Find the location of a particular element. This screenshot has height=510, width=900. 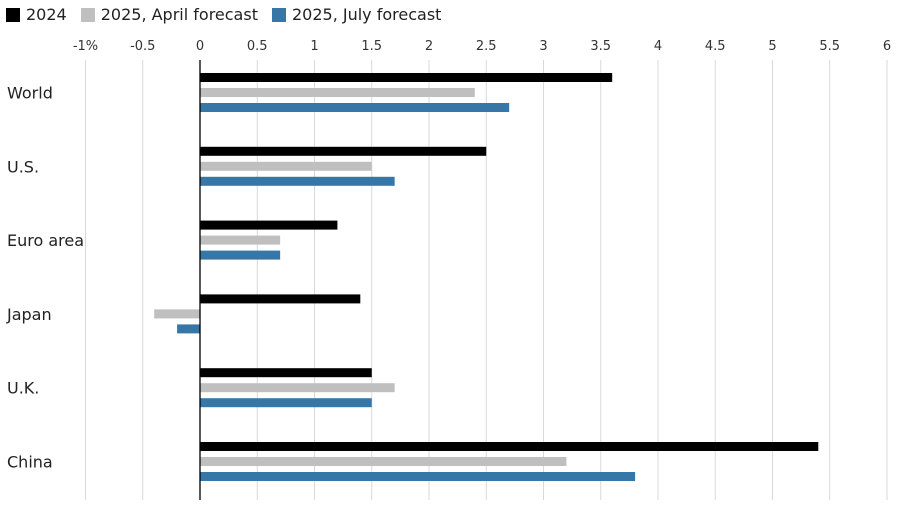

x-tick-label: 6 is located at coordinates (887, 46).